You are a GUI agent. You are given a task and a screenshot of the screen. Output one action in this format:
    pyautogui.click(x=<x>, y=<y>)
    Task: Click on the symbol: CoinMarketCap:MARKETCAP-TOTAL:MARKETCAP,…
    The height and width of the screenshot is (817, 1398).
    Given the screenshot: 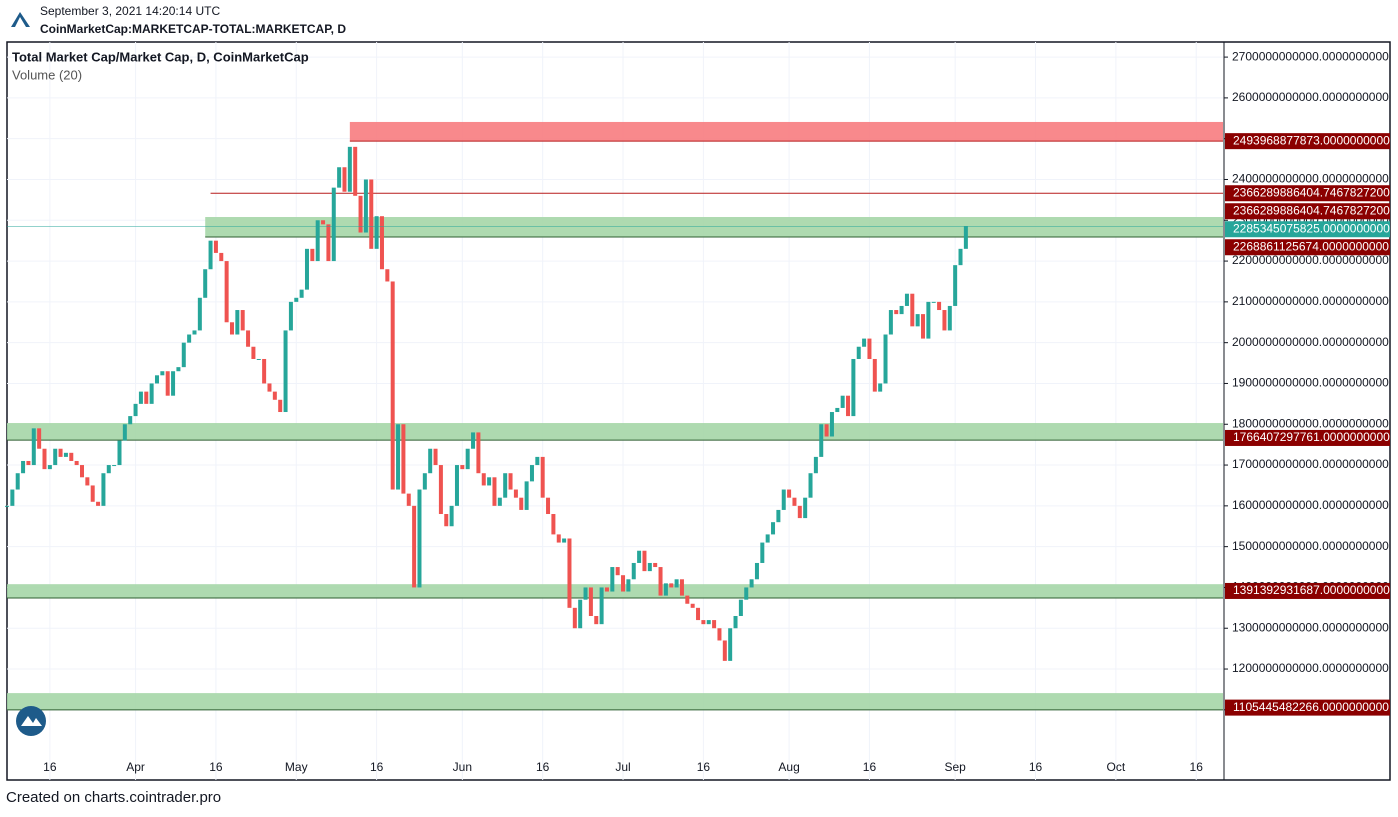 What is the action you would take?
    pyautogui.click(x=193, y=29)
    